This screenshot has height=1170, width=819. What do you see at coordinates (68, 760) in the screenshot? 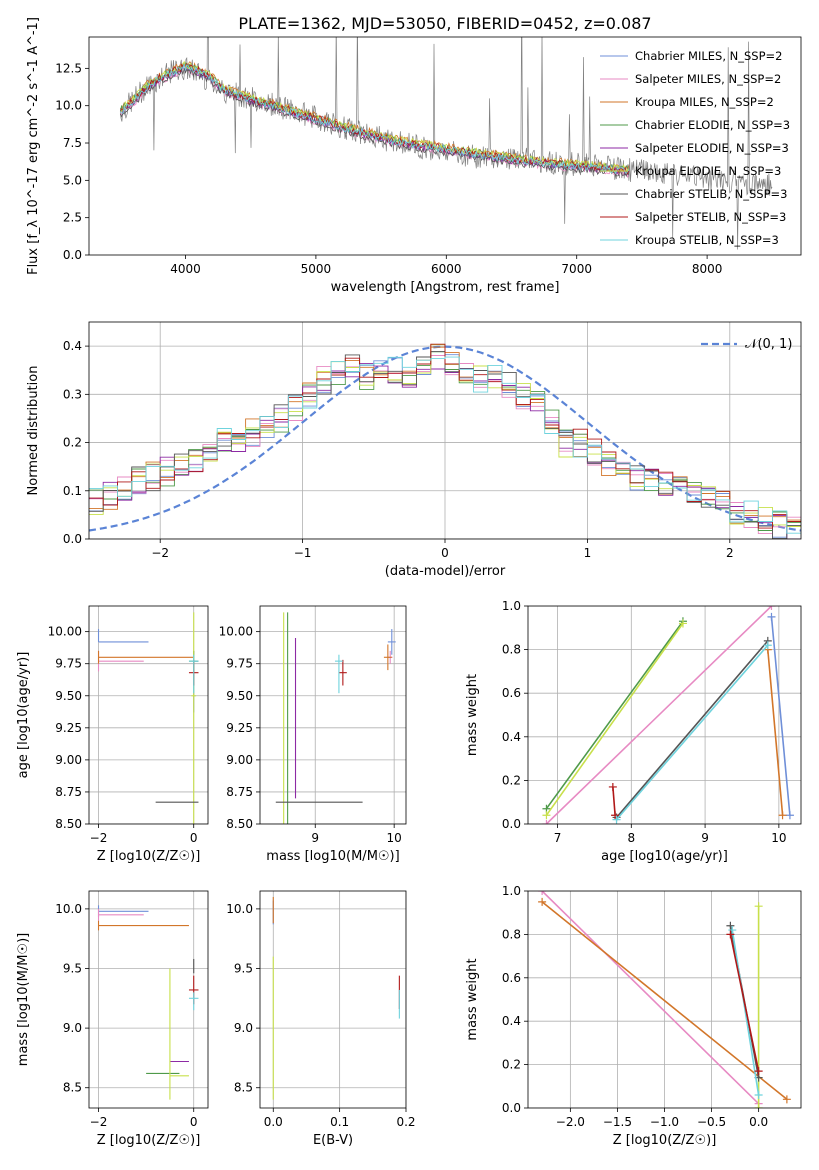
I see `age-vs-Z-ytick-label: 9.00` at bounding box center [68, 760].